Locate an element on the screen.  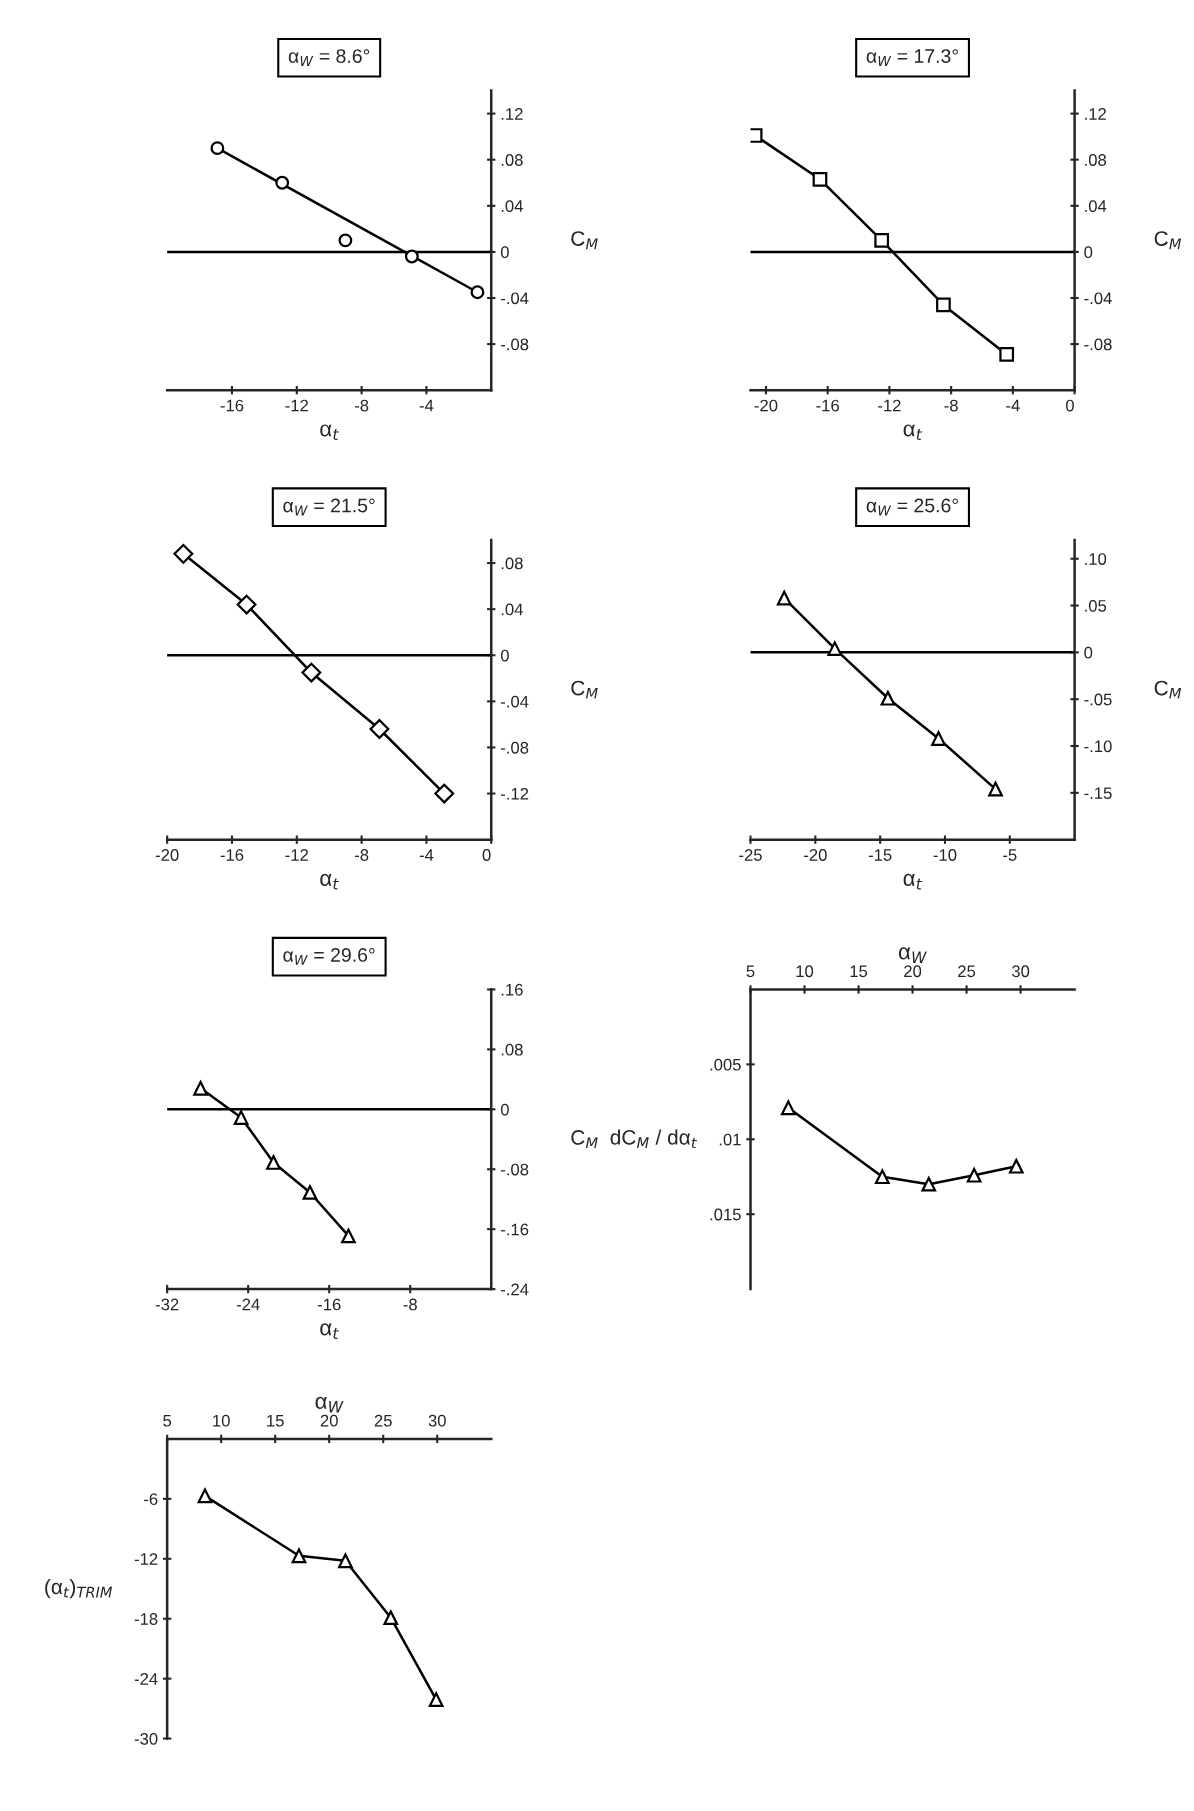
y-axis-title: dC$_{M}$ / dα$_{t}$ is located at coordinates (654, 1138).